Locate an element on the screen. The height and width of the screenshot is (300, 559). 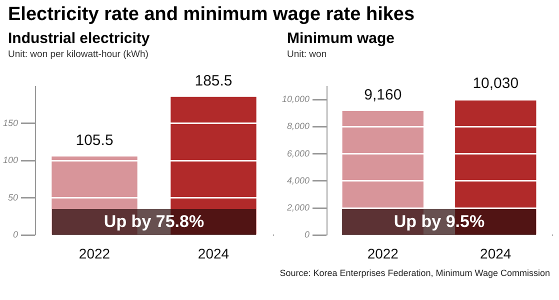
source-note: Source: Korea Enterprises Federation, Minimum Wage Commission is located at coordinates (414, 273).